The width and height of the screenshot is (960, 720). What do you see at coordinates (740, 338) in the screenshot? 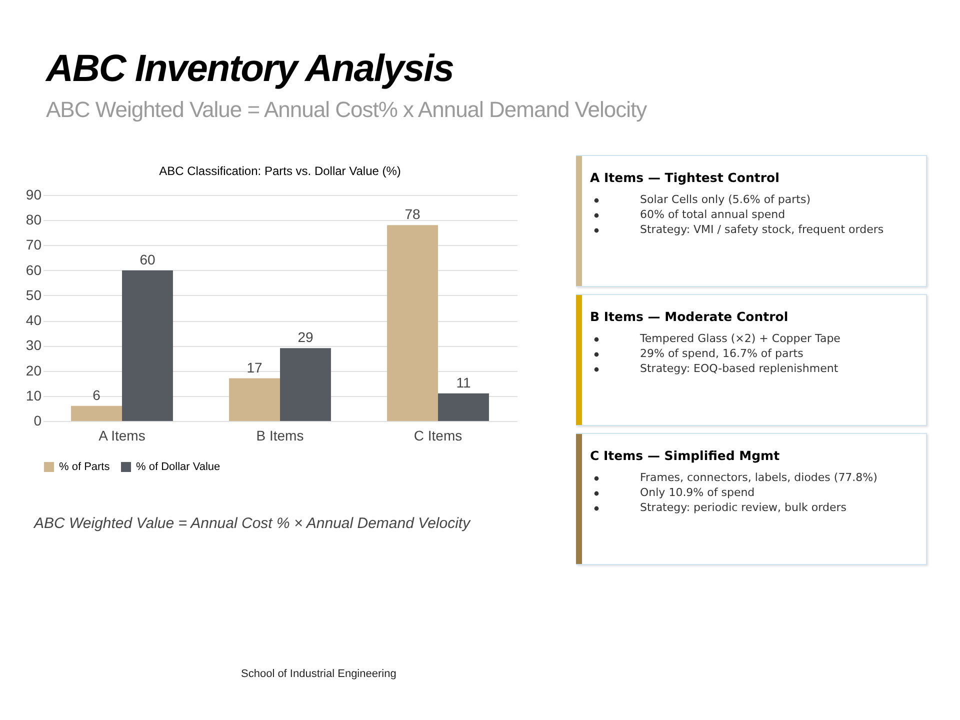
I see `text: Tempered Glass (×2) + Copper Tape` at bounding box center [740, 338].